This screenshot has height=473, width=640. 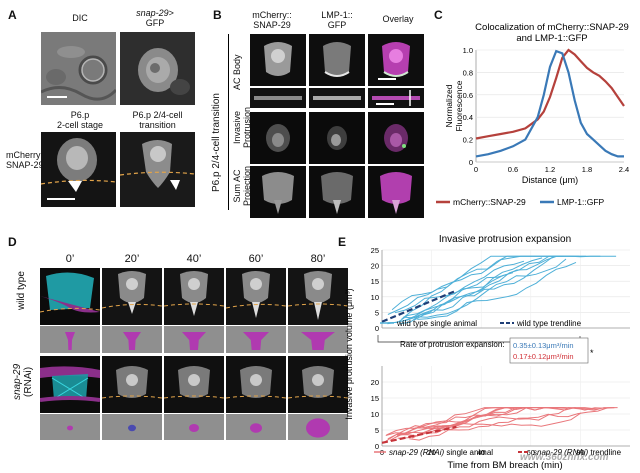 I want to click on d-timepoint-label: 80’, so click(x=318, y=259).